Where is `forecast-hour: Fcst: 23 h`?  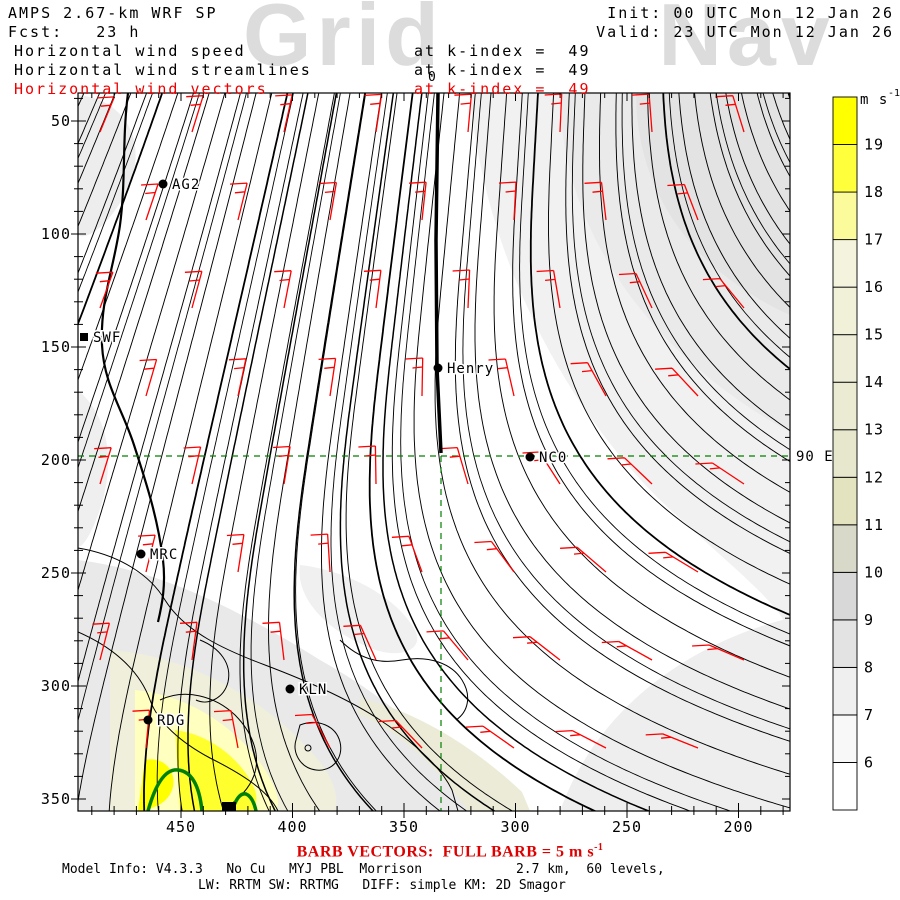
forecast-hour: Fcst: 23 h is located at coordinates (74, 32).